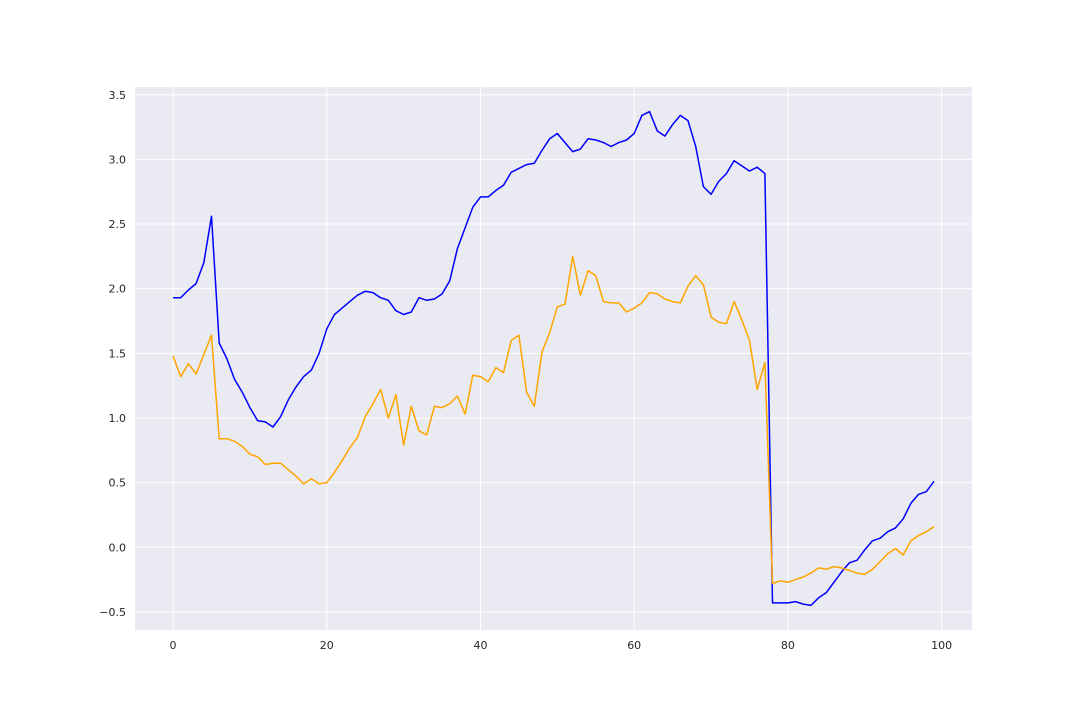 The width and height of the screenshot is (1080, 720). Describe the element at coordinates (118, 483) in the screenshot. I see `y-tick-label: 0.5` at that location.